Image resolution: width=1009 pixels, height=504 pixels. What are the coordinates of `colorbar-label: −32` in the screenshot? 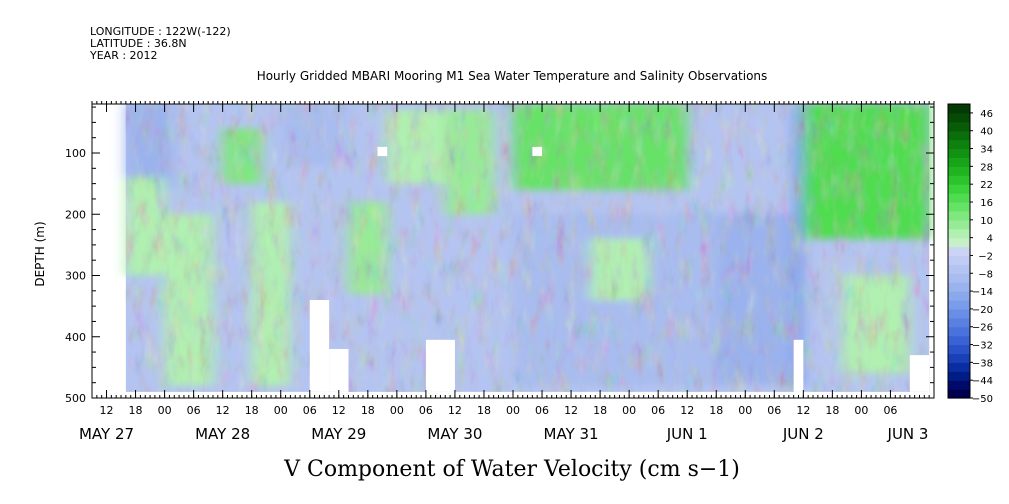 It's located at (982, 346).